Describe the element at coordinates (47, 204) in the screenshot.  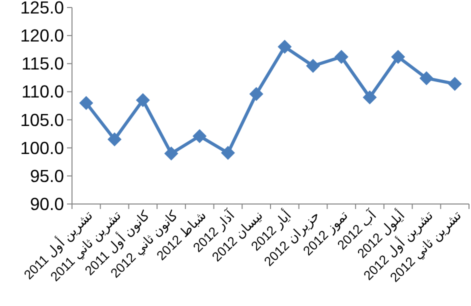
I see `y-tick-label: 90.0` at that location.